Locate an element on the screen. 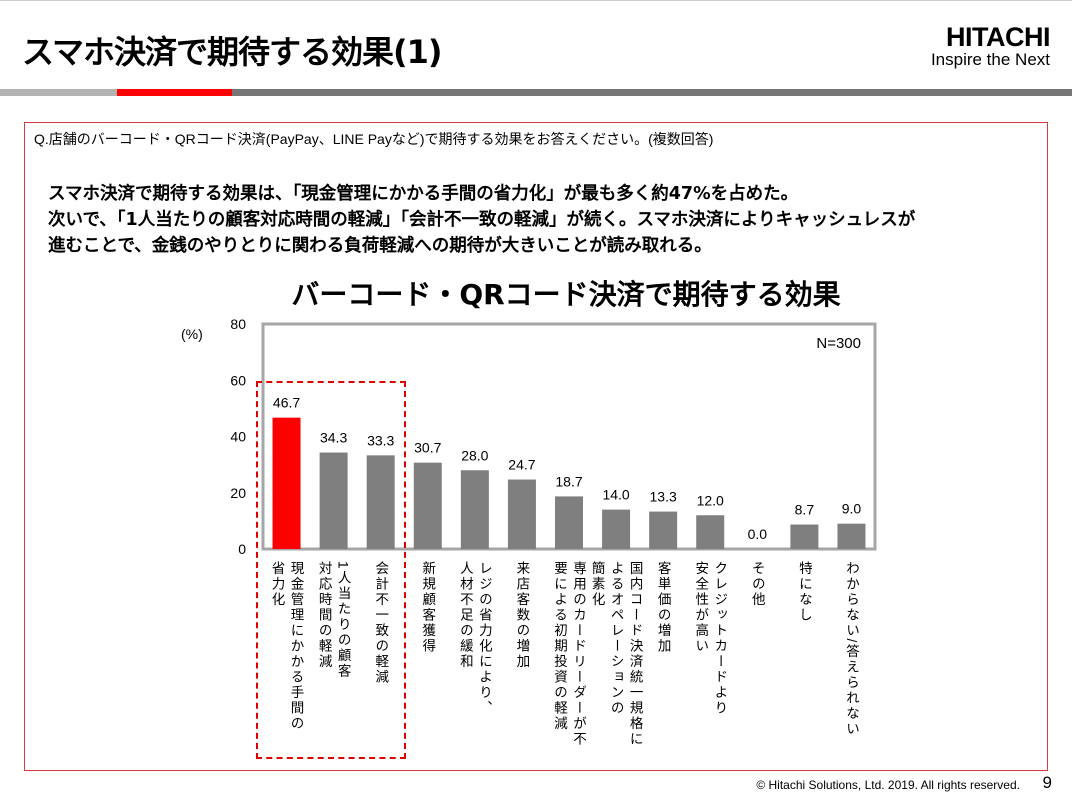 This screenshot has height=805, width=1072. logo-brand: HITACHI is located at coordinates (998, 37).